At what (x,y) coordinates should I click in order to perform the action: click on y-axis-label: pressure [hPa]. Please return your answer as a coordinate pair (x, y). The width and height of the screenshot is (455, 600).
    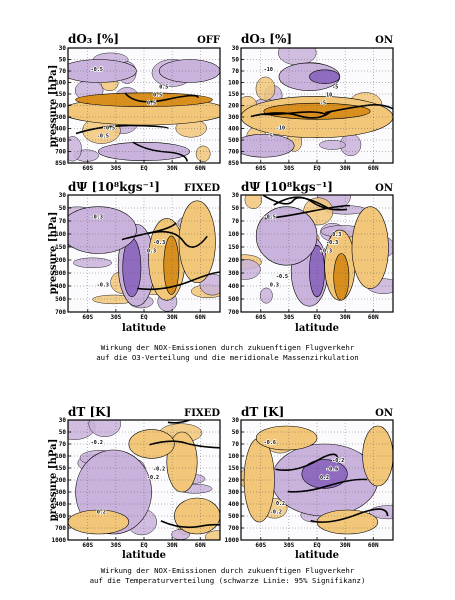
    Looking at the image, I should click on (53, 106).